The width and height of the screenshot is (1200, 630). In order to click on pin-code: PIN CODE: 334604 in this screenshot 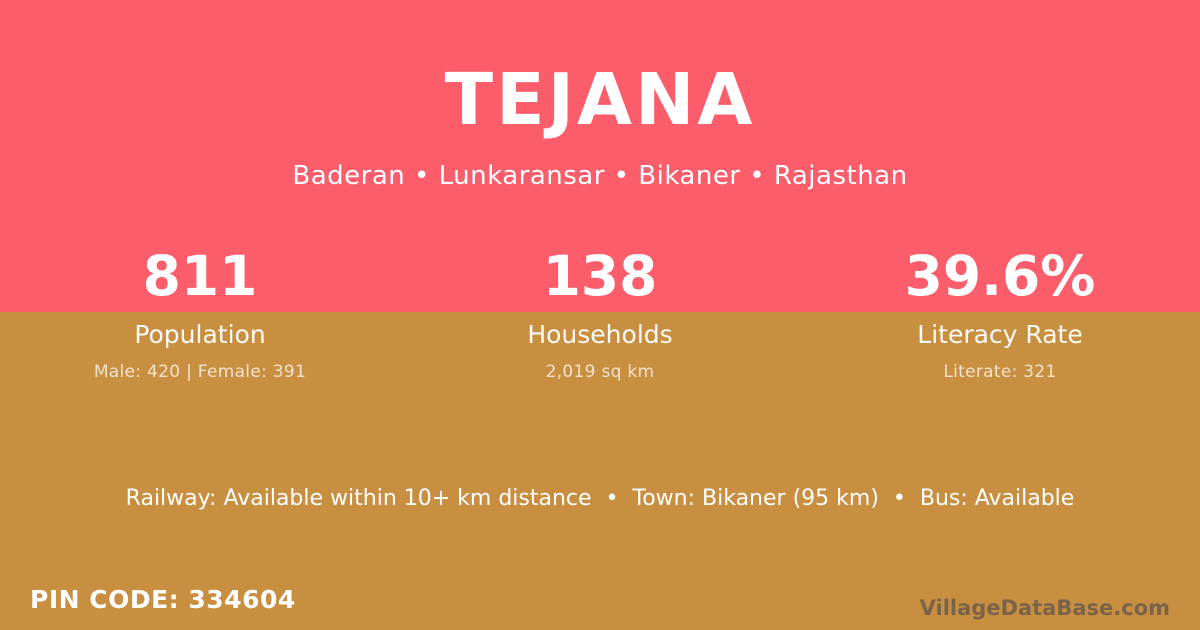, I will do `click(163, 599)`.